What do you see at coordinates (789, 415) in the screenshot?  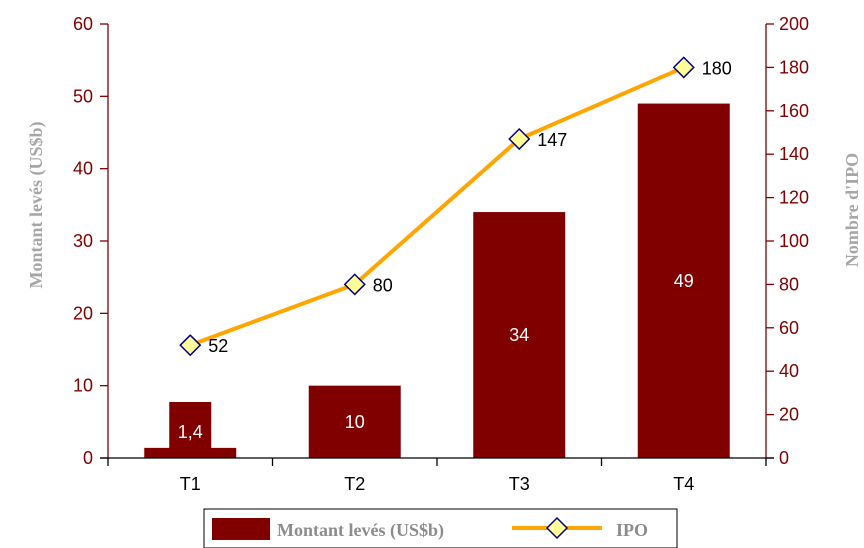 I see `right-tick-label: 20` at bounding box center [789, 415].